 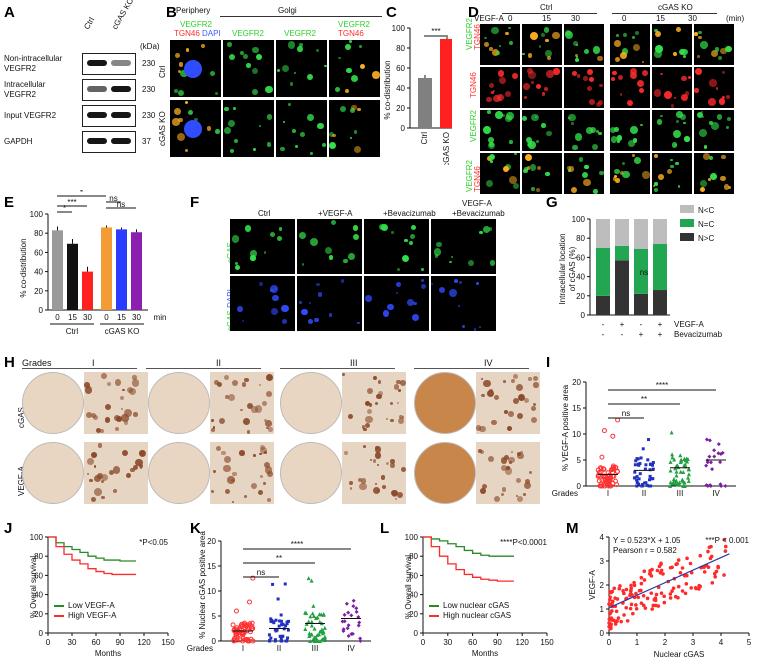 I want to click on header-golgi: Golgi, so click(x=287, y=10).